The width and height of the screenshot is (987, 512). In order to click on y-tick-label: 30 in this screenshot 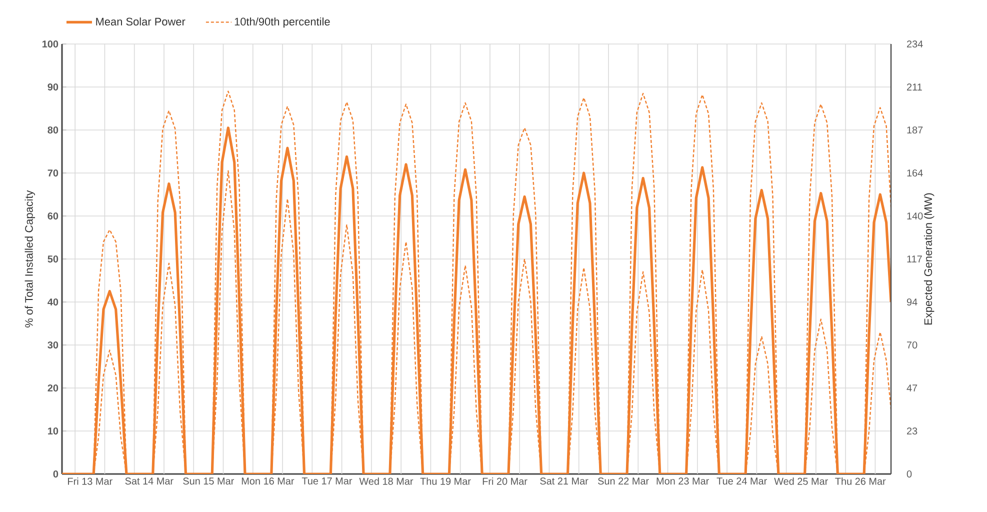, I will do `click(53, 345)`.